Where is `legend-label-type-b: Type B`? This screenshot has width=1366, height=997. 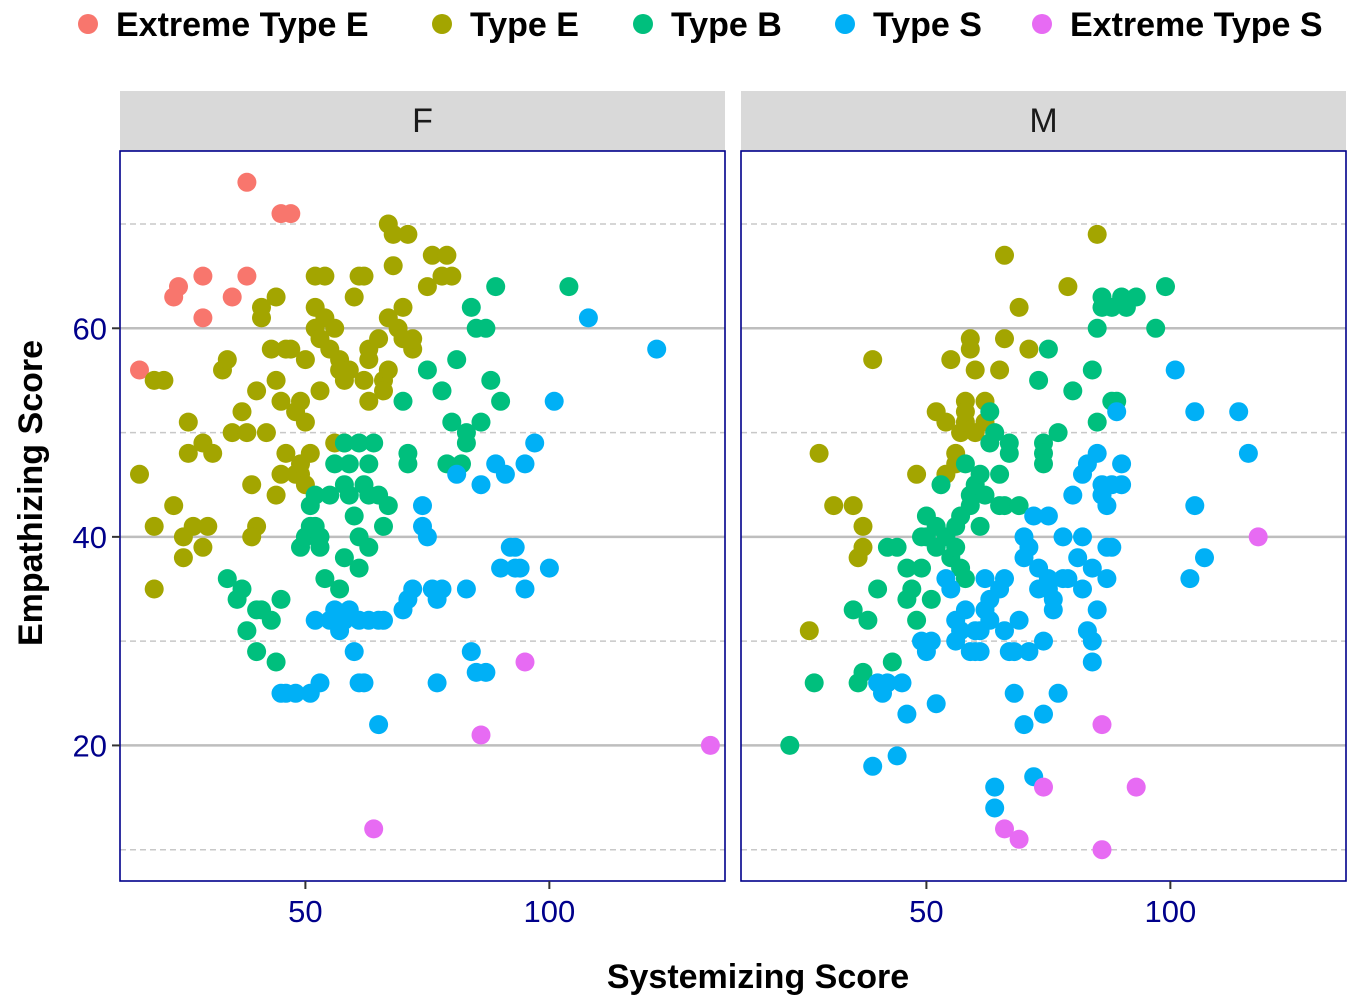
legend-label-type-b: Type B is located at coordinates (726, 25).